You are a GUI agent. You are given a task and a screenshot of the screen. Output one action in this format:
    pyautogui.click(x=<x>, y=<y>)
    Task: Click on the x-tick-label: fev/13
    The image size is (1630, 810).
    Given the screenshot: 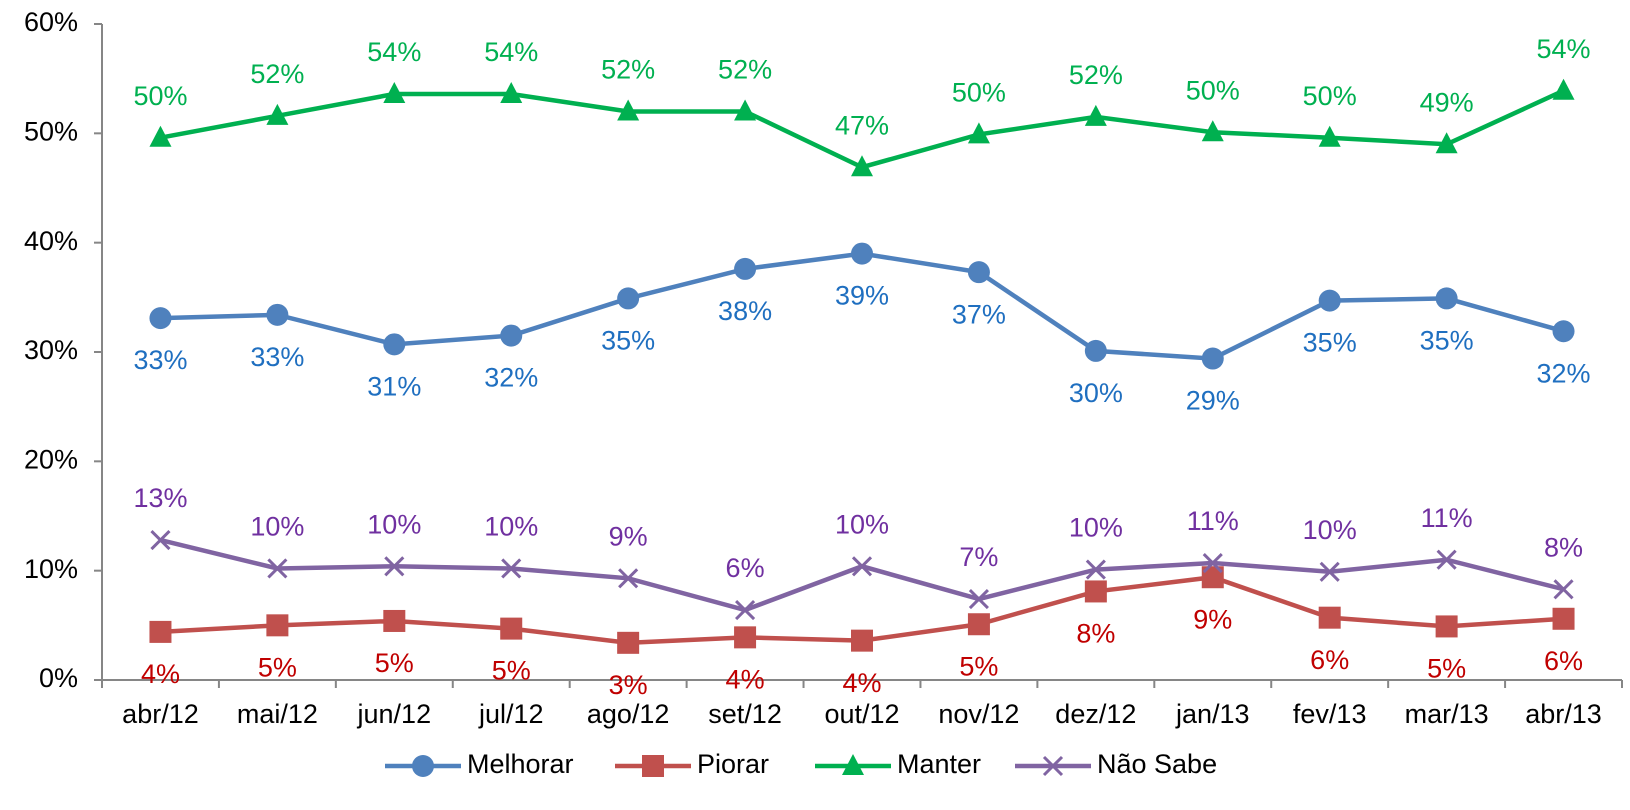 What is the action you would take?
    pyautogui.click(x=1330, y=714)
    